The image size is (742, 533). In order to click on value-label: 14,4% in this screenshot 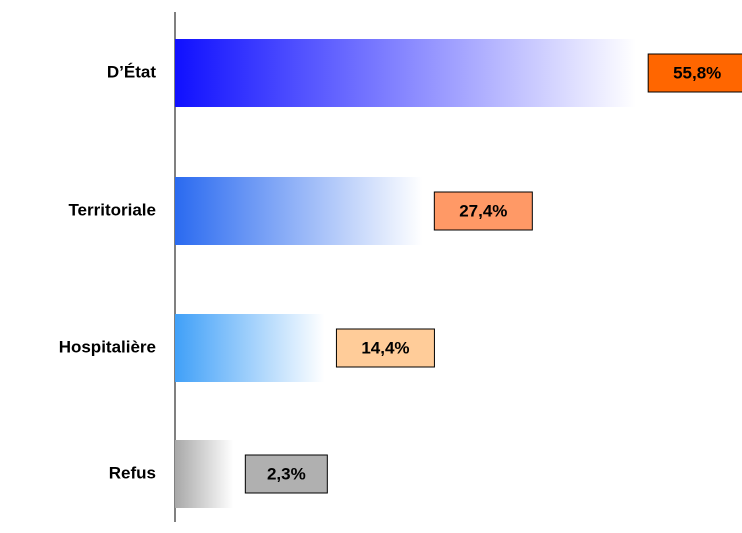, I will do `click(385, 347)`.